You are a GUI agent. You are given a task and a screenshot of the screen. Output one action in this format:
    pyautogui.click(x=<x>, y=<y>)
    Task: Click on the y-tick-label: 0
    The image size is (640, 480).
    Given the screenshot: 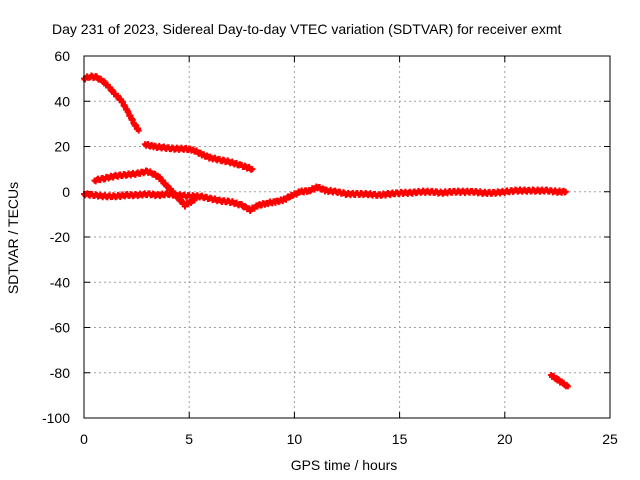 What is the action you would take?
    pyautogui.click(x=66, y=192)
    